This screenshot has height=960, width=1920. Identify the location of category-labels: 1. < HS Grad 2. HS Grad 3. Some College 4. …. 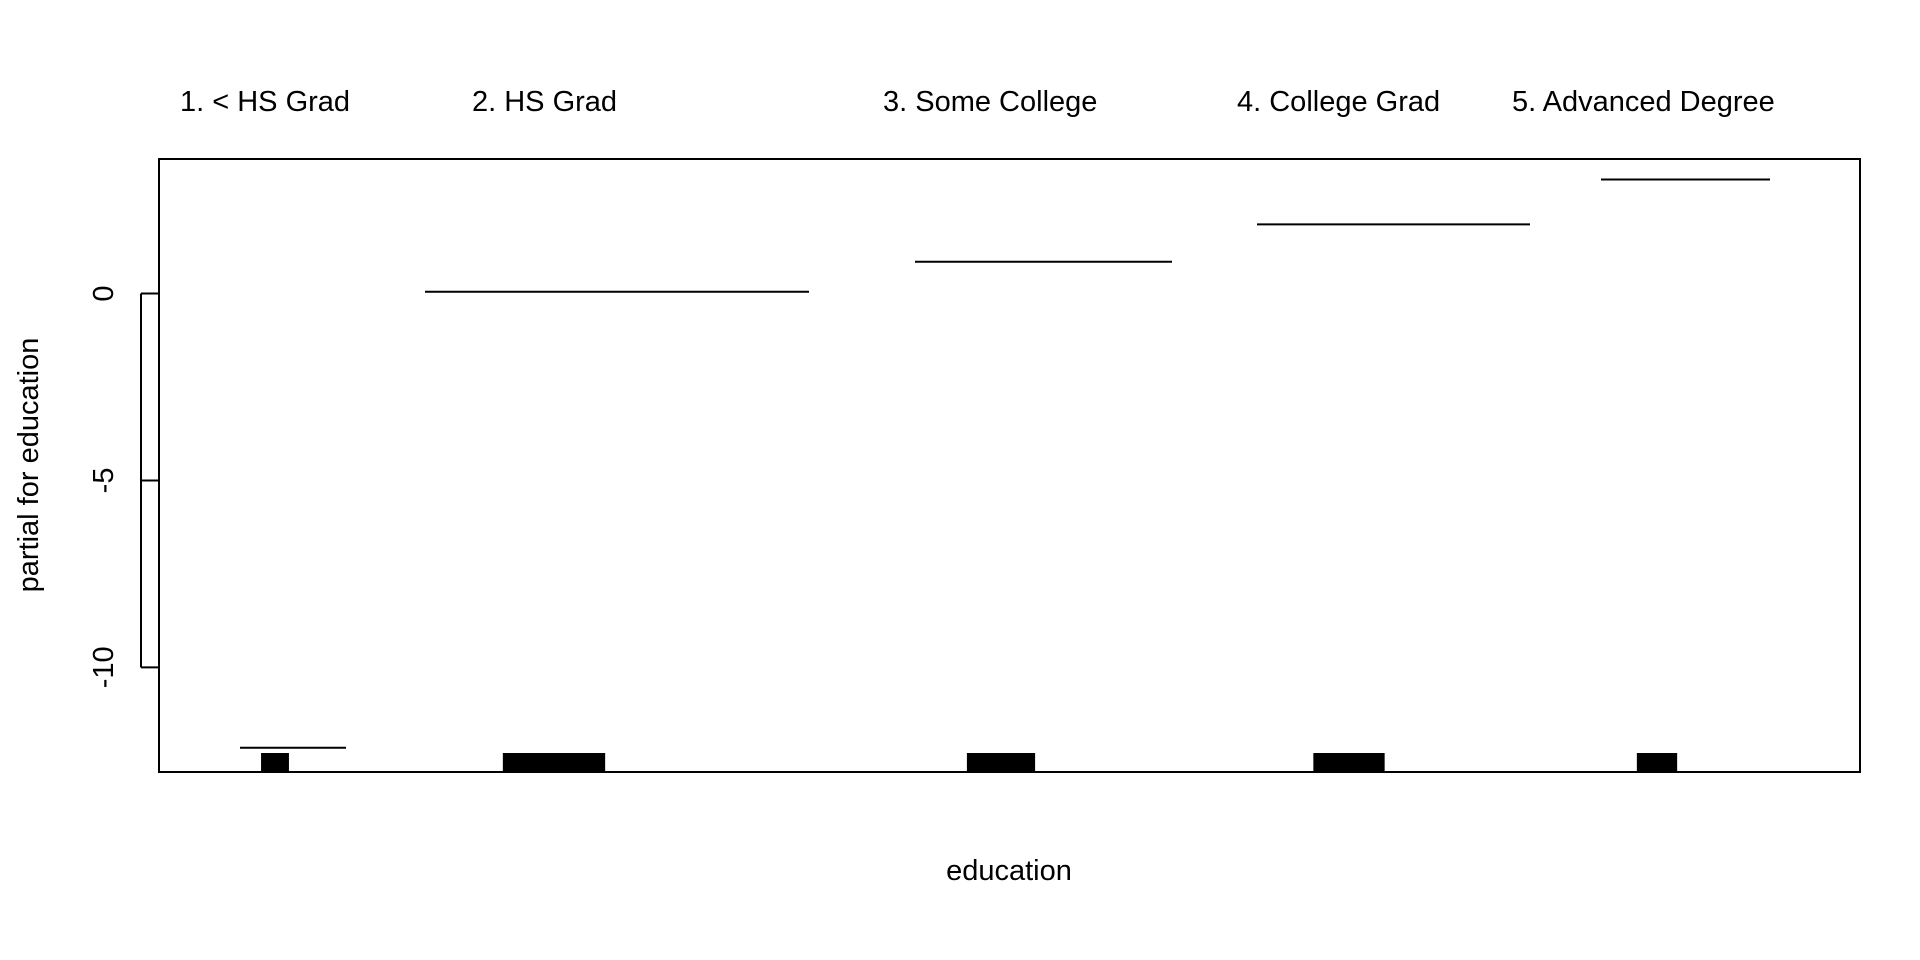
(977, 102).